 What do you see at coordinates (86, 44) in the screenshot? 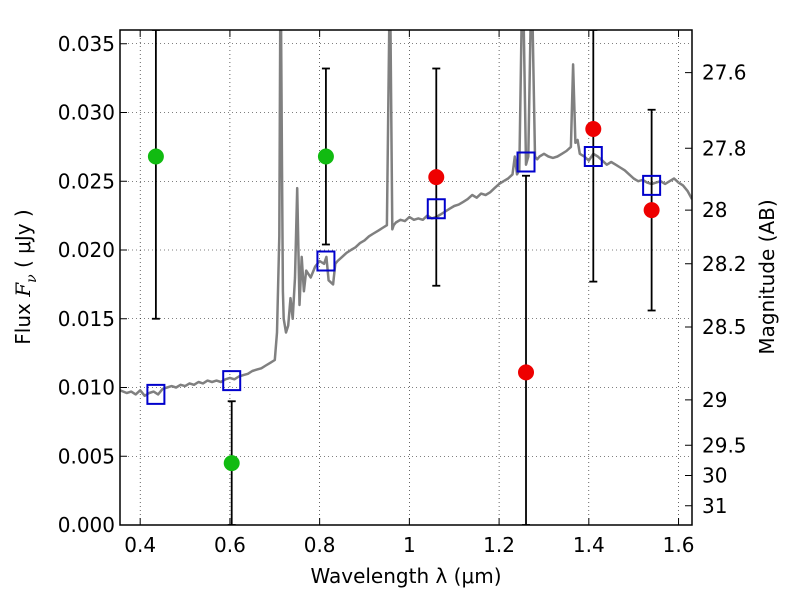
I see `y-tick-label: 0.035` at bounding box center [86, 44].